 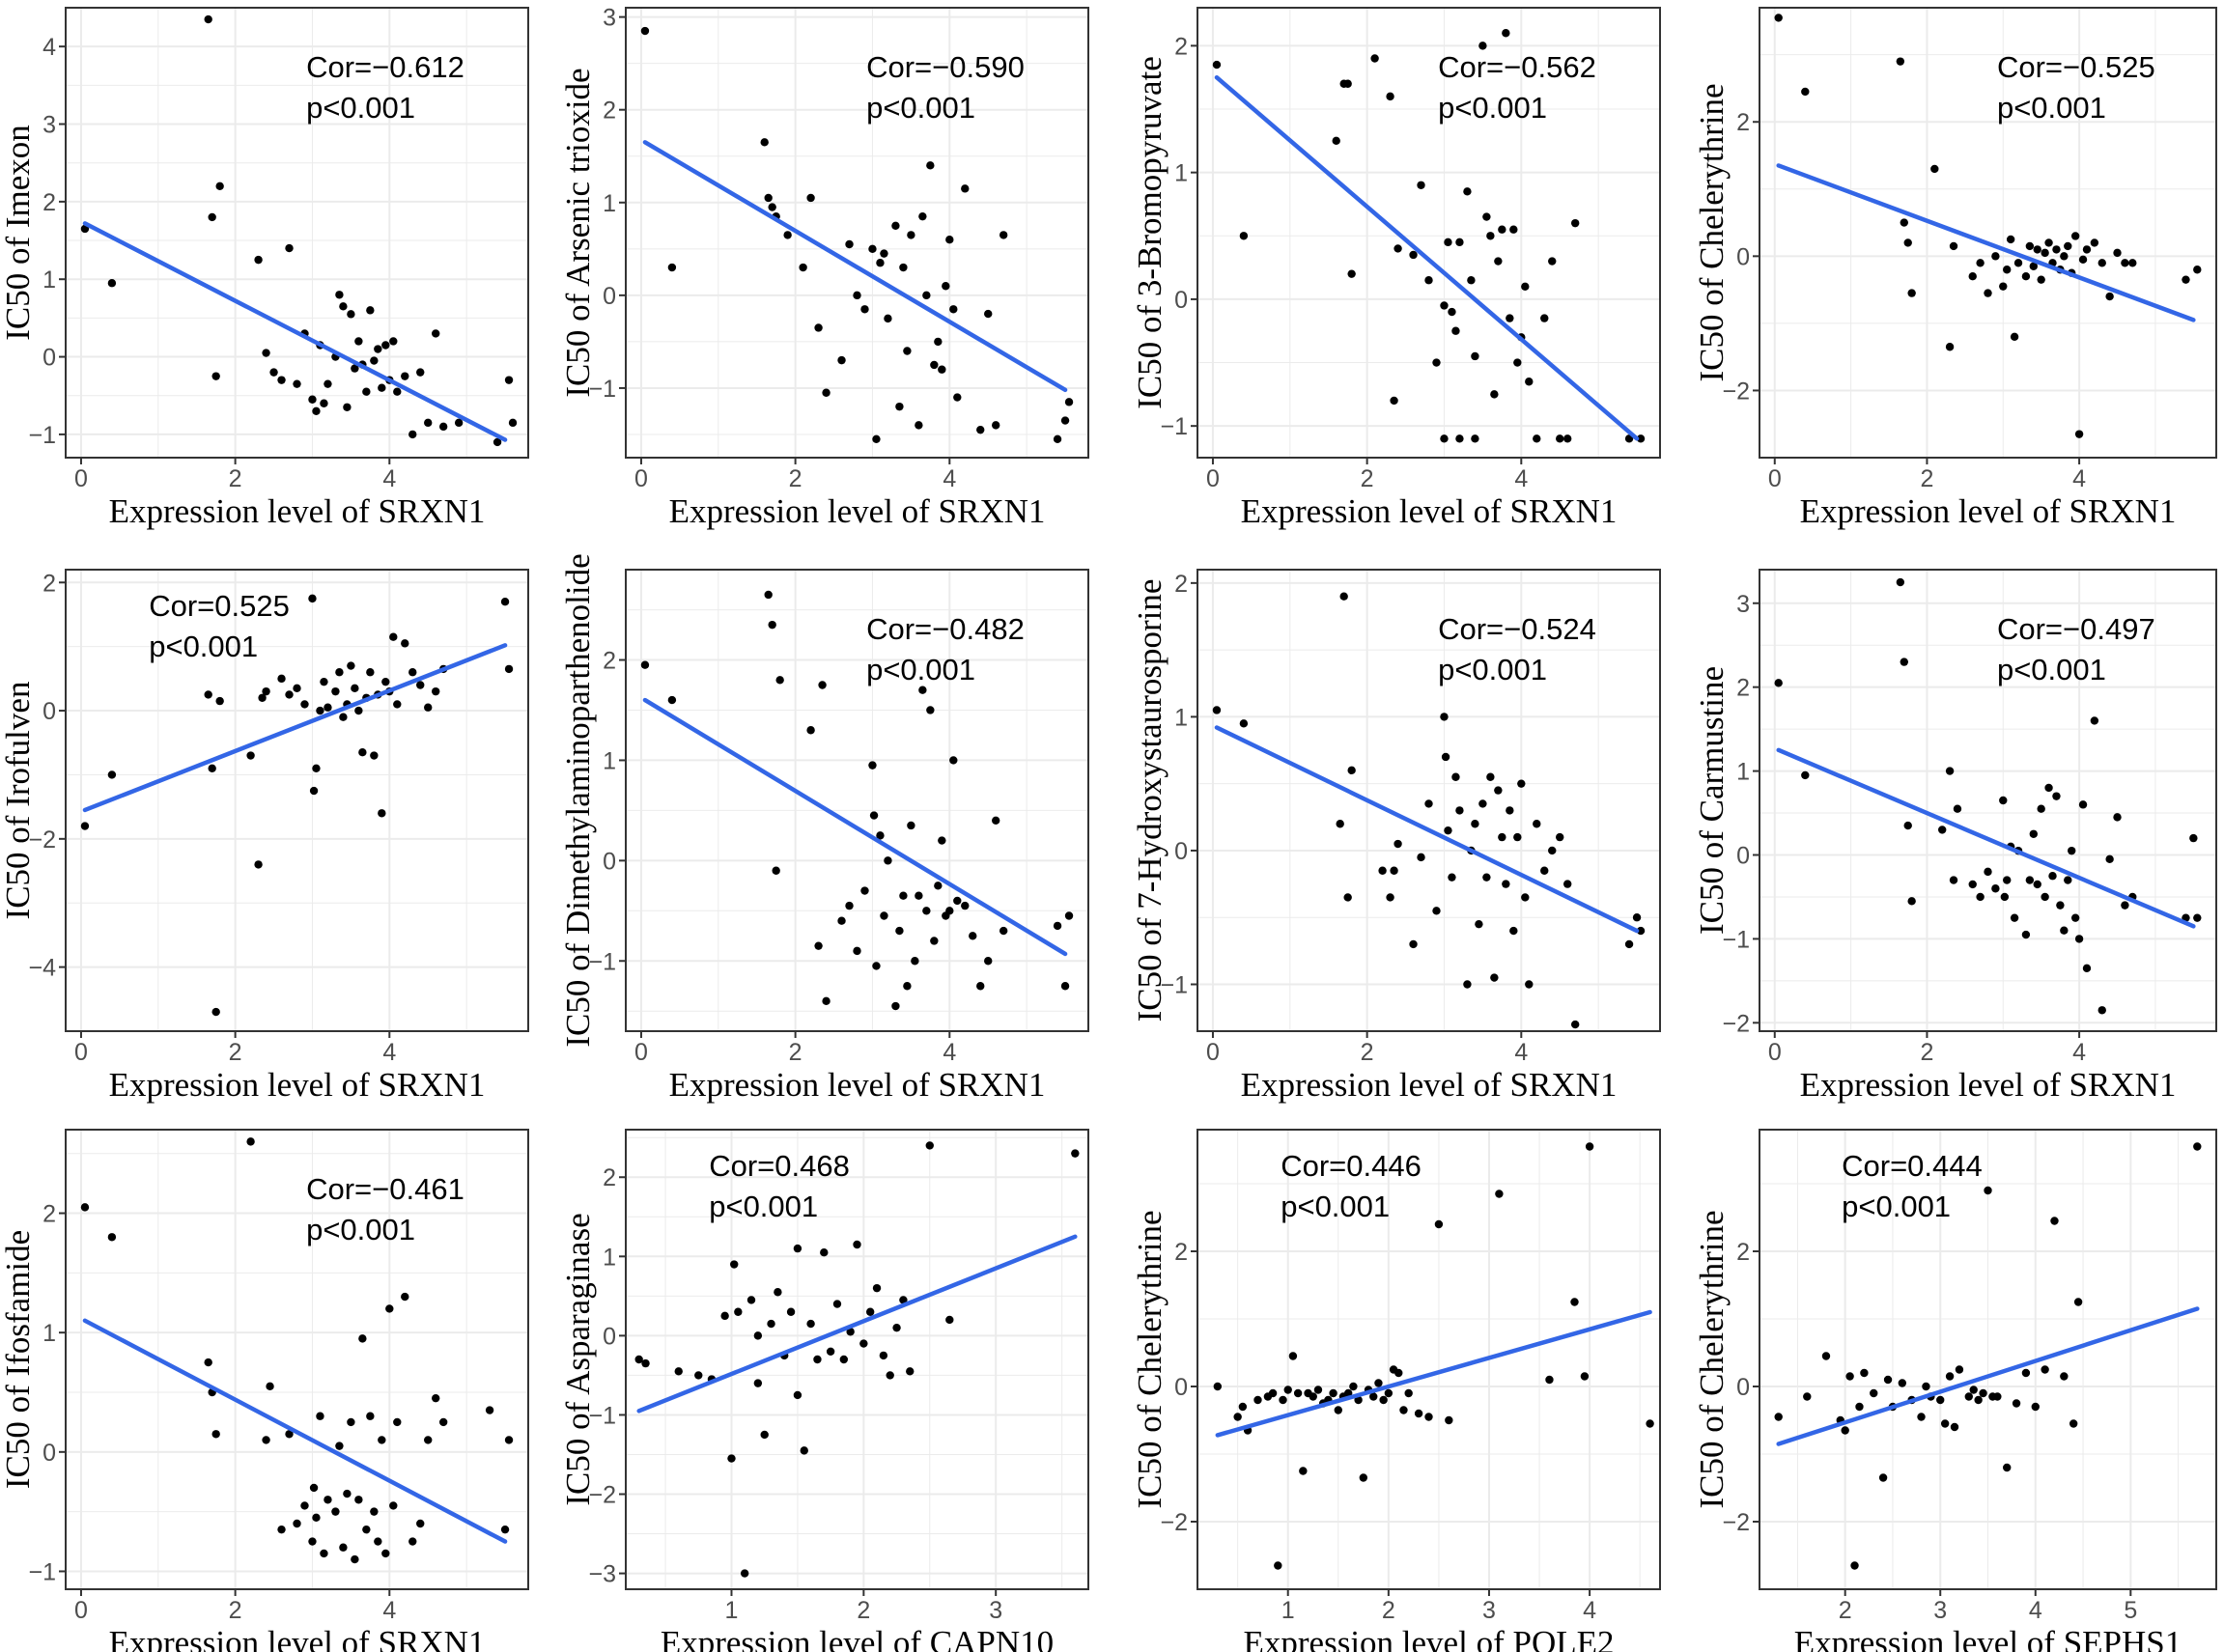 I want to click on annotation-correlation: Cor=0.468, so click(x=779, y=1166).